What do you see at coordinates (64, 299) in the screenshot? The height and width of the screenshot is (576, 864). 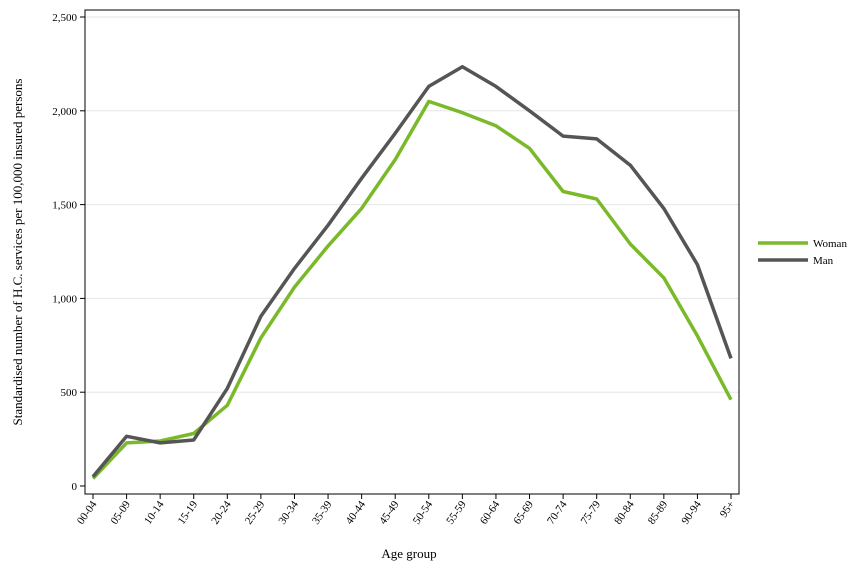 I see `y-tick-label: 1,000` at bounding box center [64, 299].